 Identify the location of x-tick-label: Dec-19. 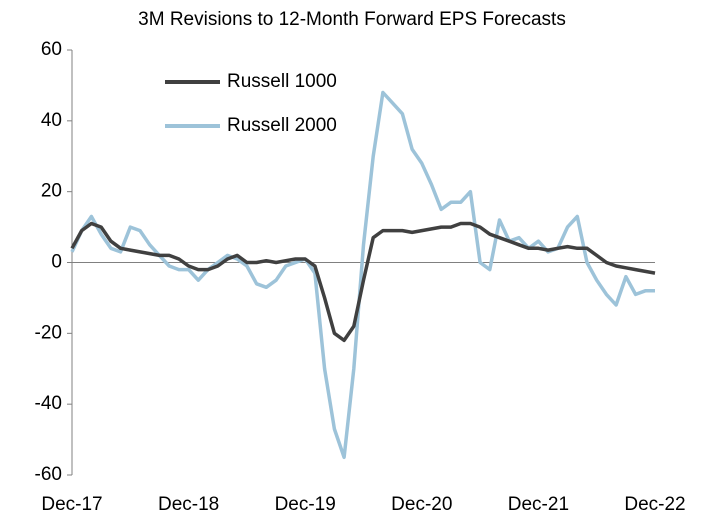
(305, 504).